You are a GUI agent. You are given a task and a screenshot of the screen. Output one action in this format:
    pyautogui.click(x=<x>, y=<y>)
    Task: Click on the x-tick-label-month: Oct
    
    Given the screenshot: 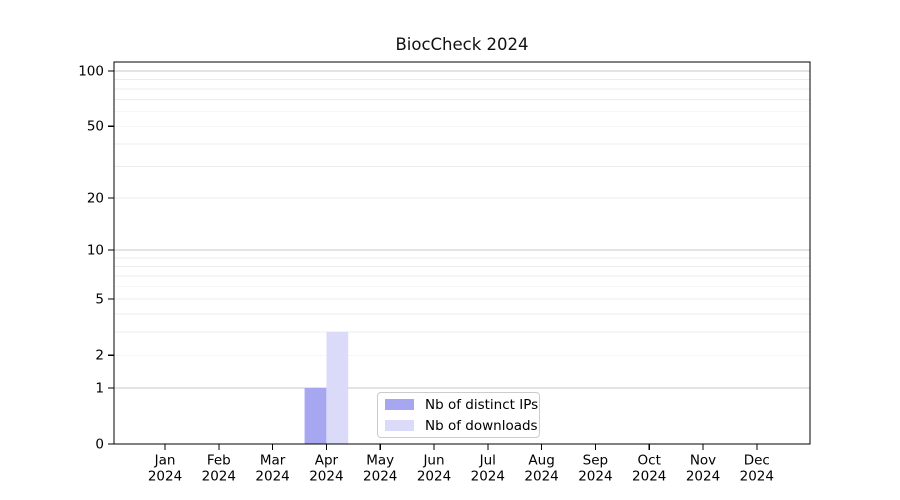 What is the action you would take?
    pyautogui.click(x=649, y=461)
    